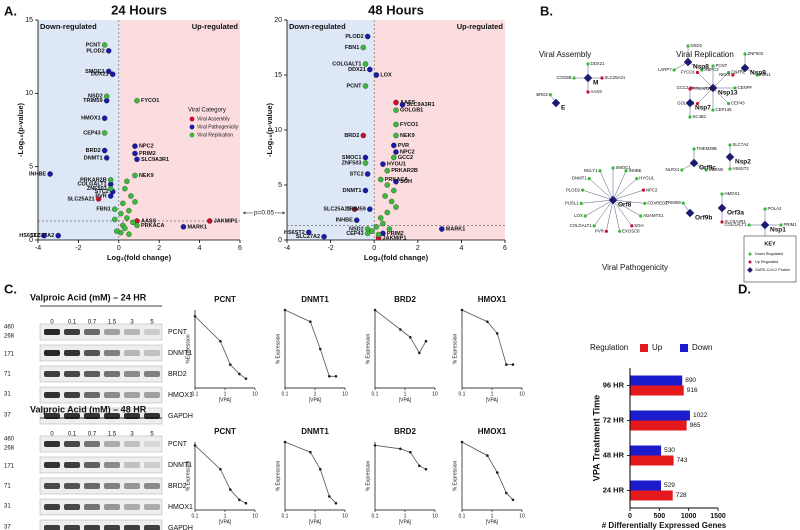  Describe the element at coordinates (695, 425) in the screenshot. I see `value-label: 965` at that location.